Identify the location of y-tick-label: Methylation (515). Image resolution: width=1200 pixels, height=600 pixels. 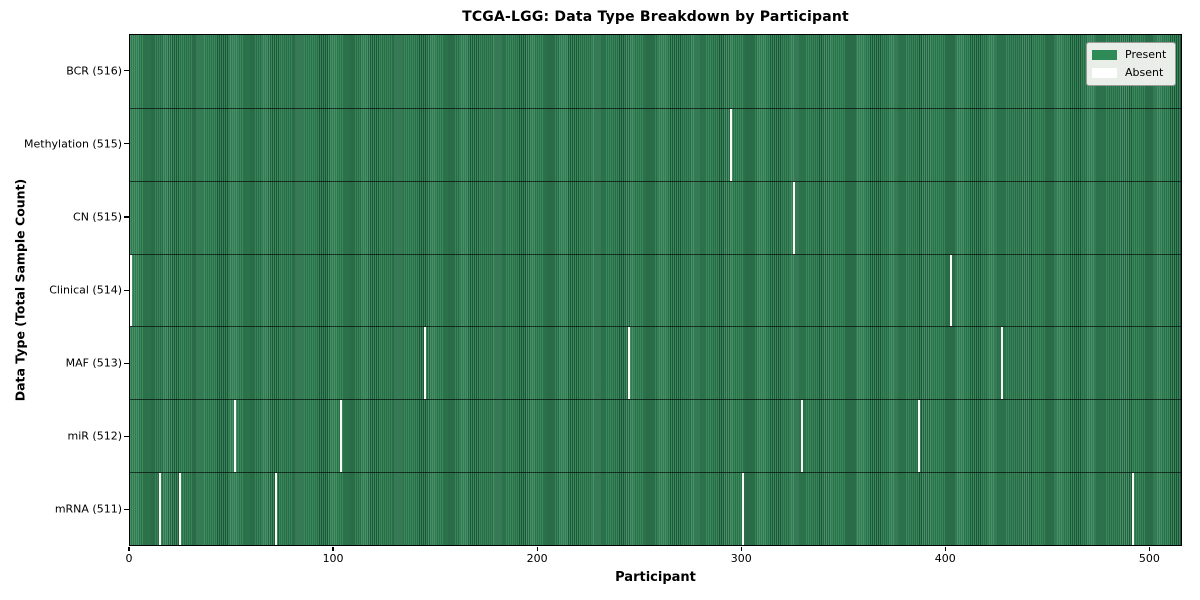
(73, 144).